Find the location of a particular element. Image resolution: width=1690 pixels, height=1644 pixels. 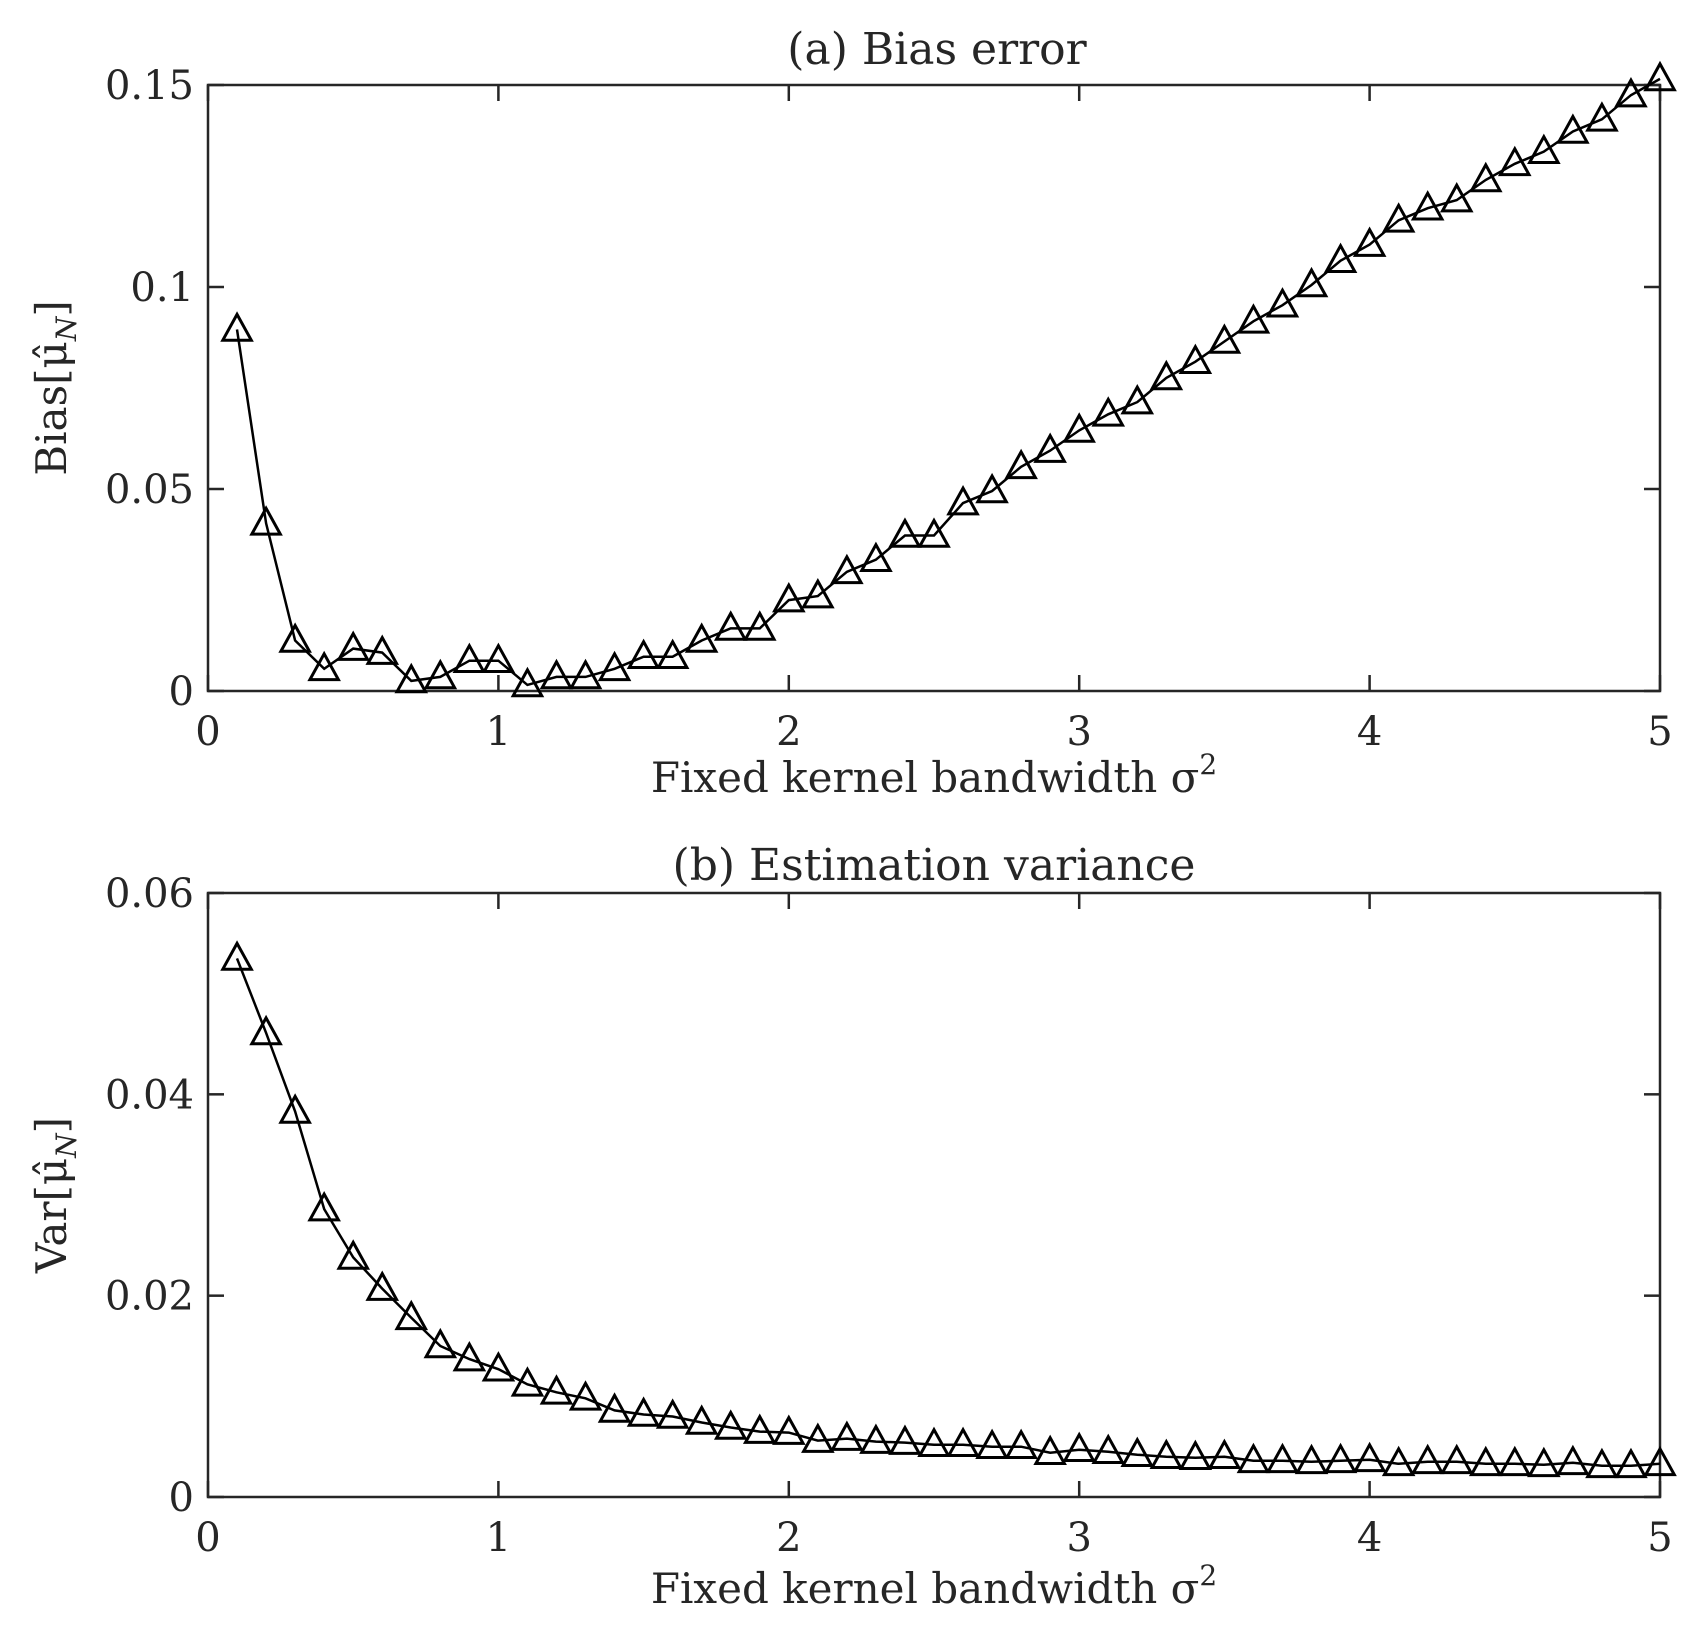

y-tick-label: 0.06 is located at coordinates (149, 894).